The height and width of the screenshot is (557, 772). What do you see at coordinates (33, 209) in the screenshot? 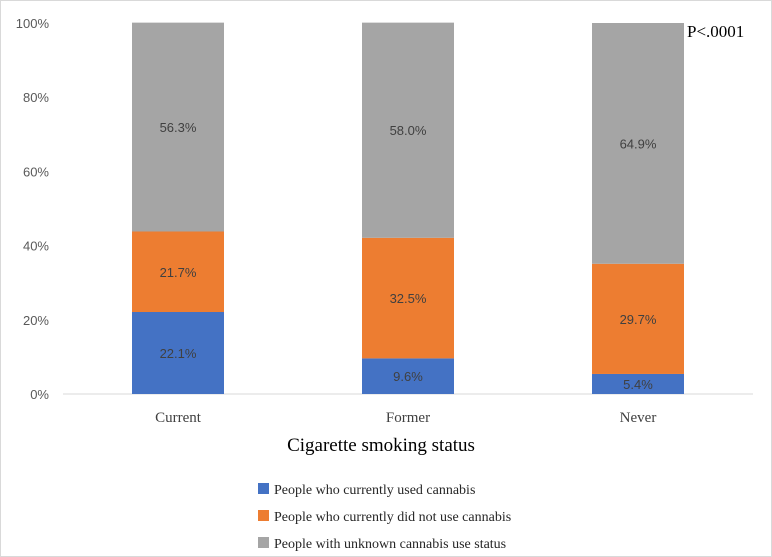
I see `y-axis-ticks: 0% 20% 40% 60% 80% 100%` at bounding box center [33, 209].